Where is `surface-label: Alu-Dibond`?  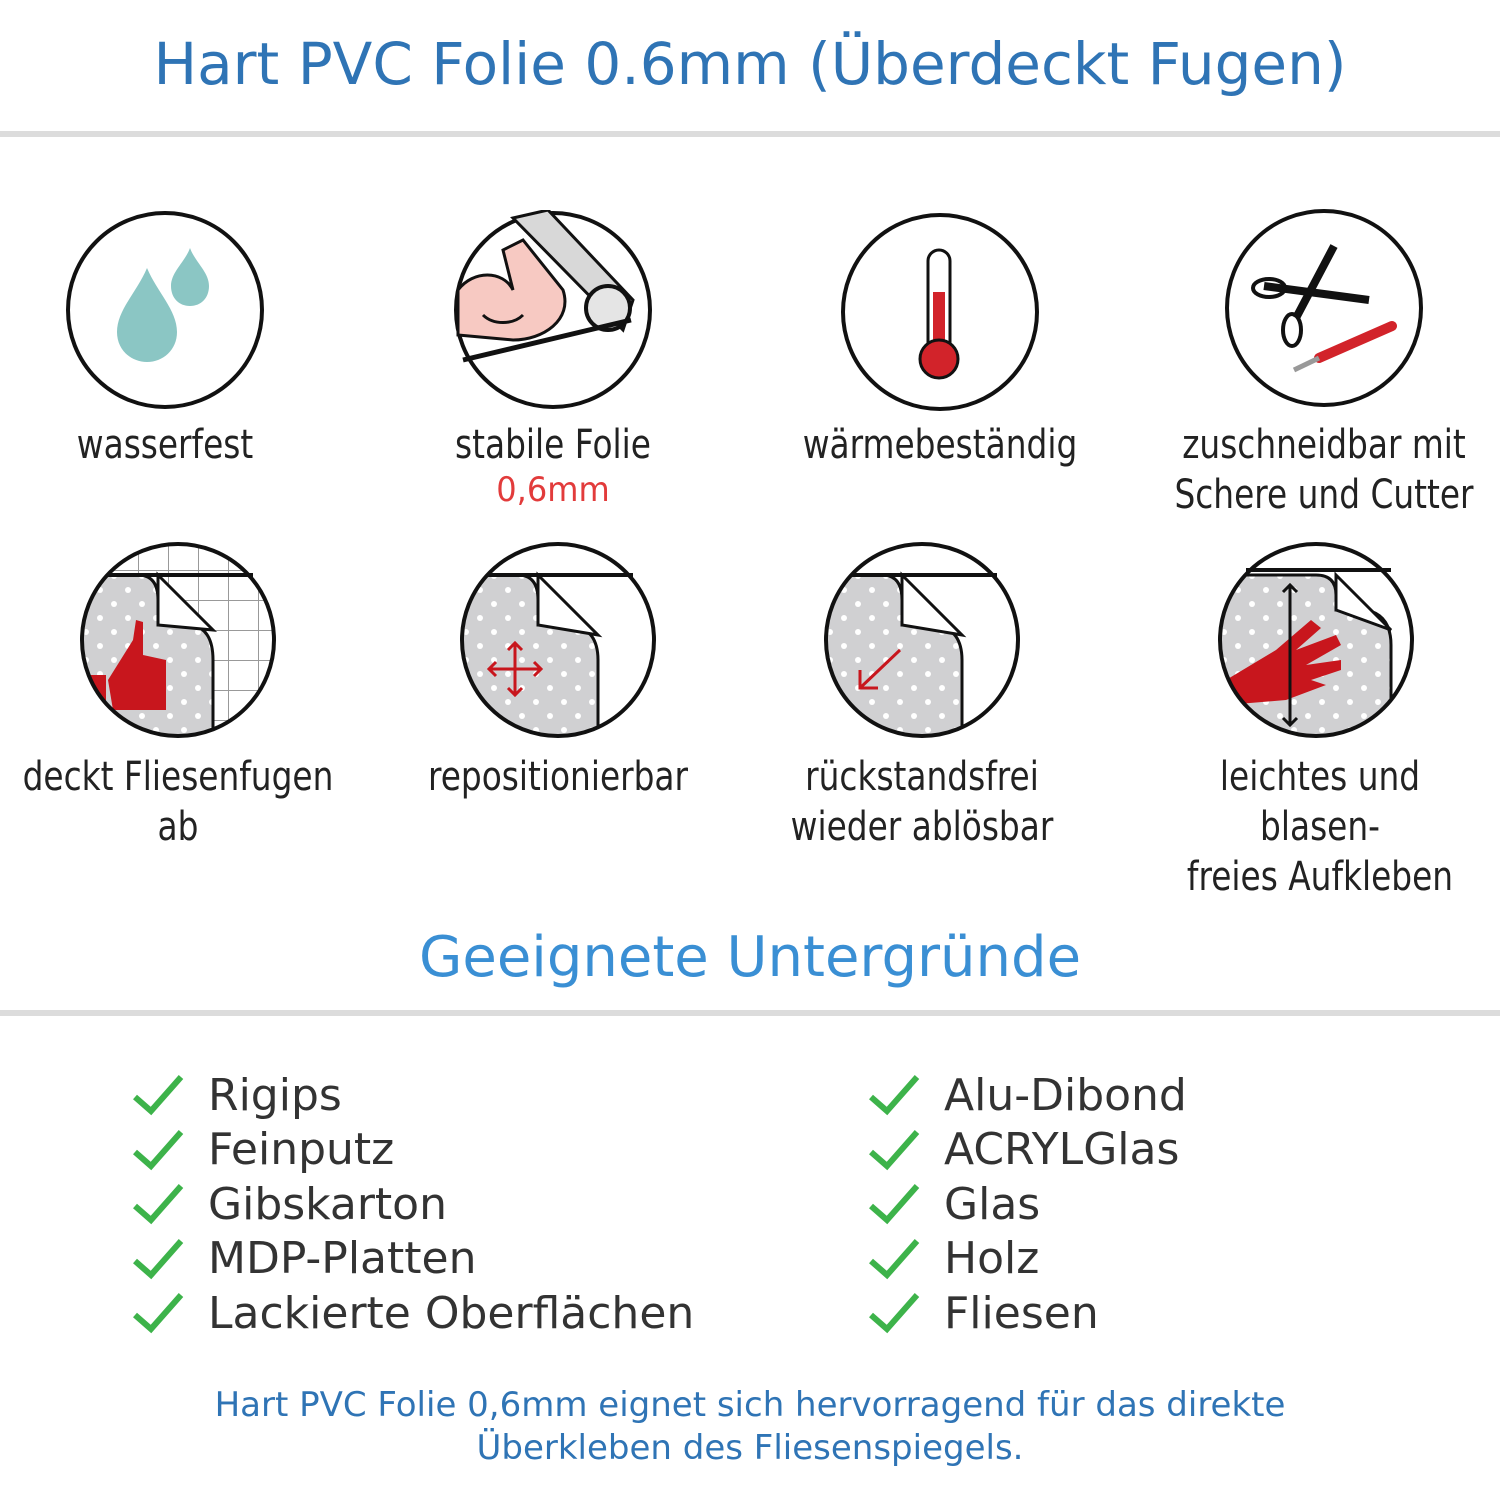
surface-label: Alu-Dibond is located at coordinates (1065, 1095).